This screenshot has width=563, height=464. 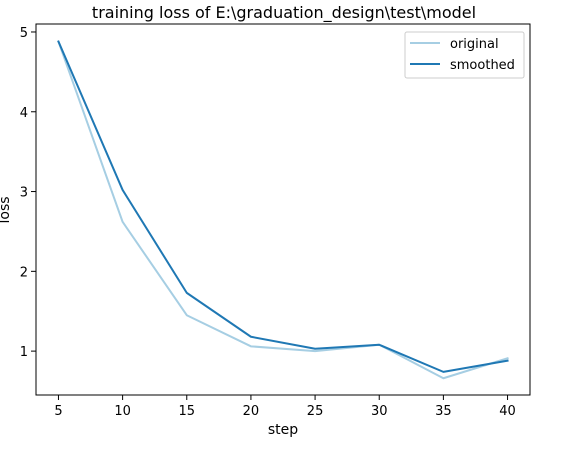 I want to click on y-tick-label: 4, so click(x=24, y=113).